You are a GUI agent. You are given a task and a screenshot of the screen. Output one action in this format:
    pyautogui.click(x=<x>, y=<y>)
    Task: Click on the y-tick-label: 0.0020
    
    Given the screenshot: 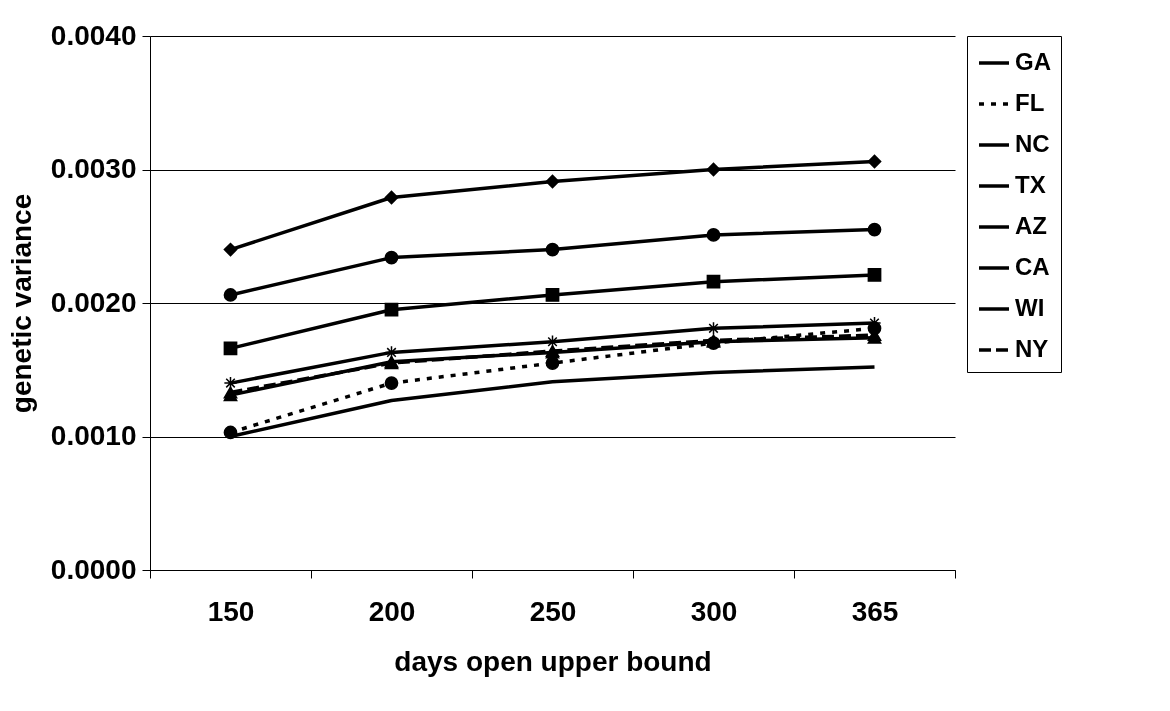 What is the action you would take?
    pyautogui.click(x=93, y=302)
    